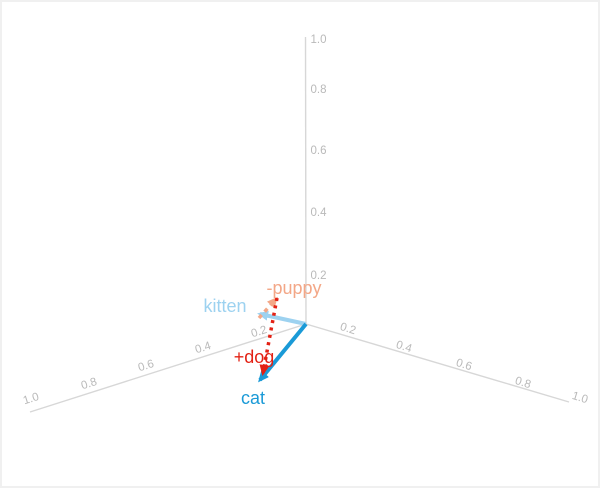 This screenshot has height=488, width=600. I want to click on axis-lower-right-tick-label: 0.2, so click(347, 329).